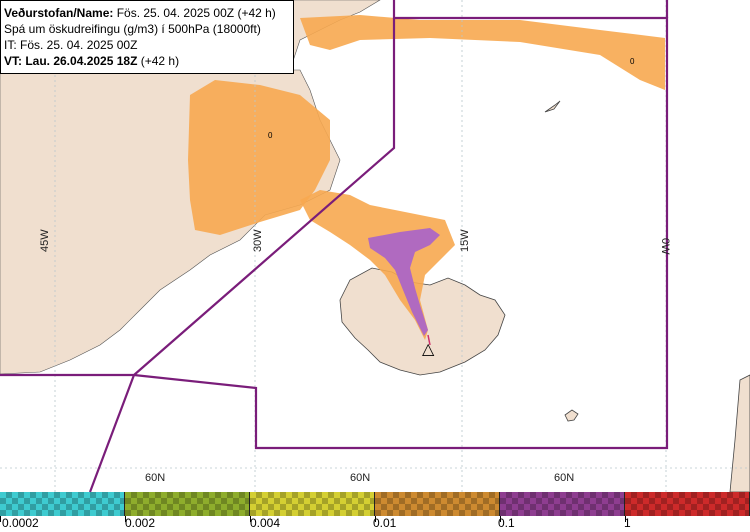 This screenshot has width=750, height=532. What do you see at coordinates (20, 523) in the screenshot?
I see `legend-label-1: 0.0002` at bounding box center [20, 523].